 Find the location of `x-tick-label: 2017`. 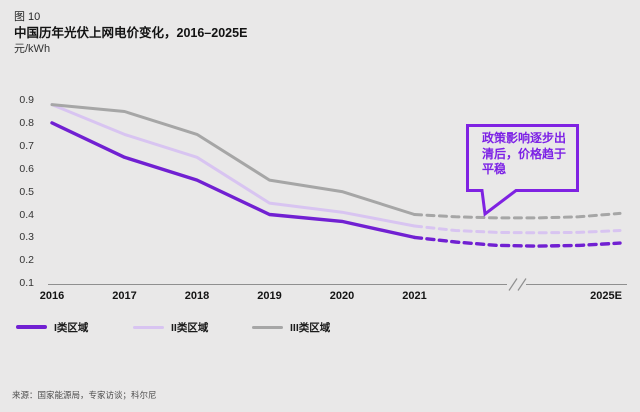

x-tick-label: 2017 is located at coordinates (124, 296).